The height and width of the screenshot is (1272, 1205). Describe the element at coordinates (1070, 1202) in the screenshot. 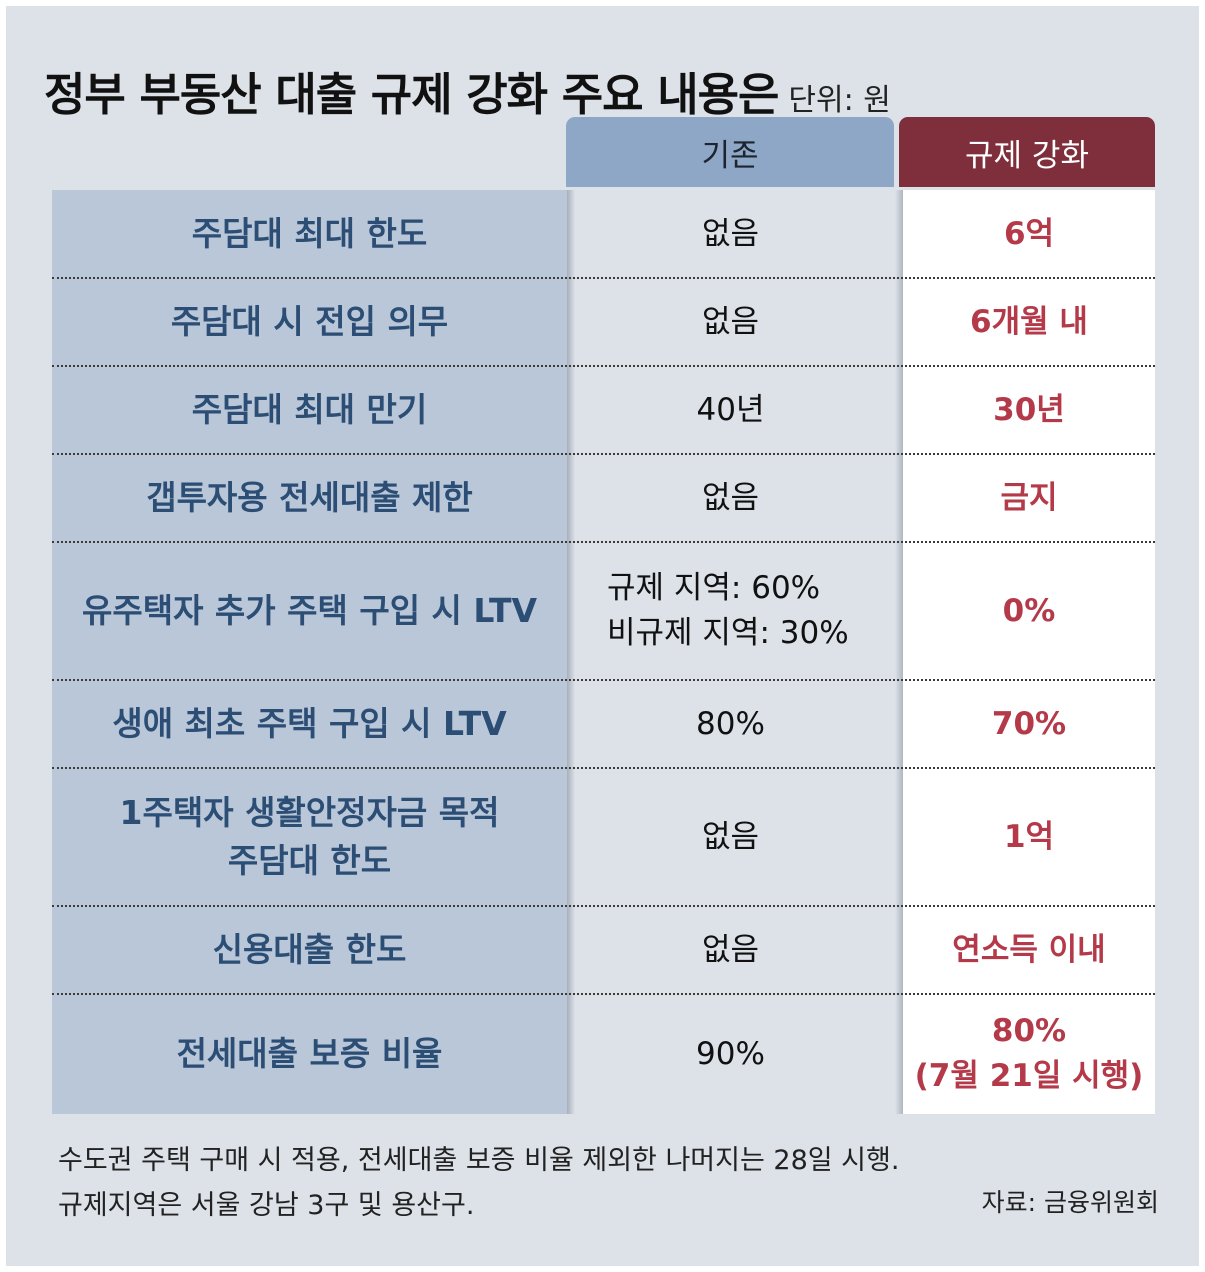

I see `source-credit: 자료: 금융위원회` at that location.